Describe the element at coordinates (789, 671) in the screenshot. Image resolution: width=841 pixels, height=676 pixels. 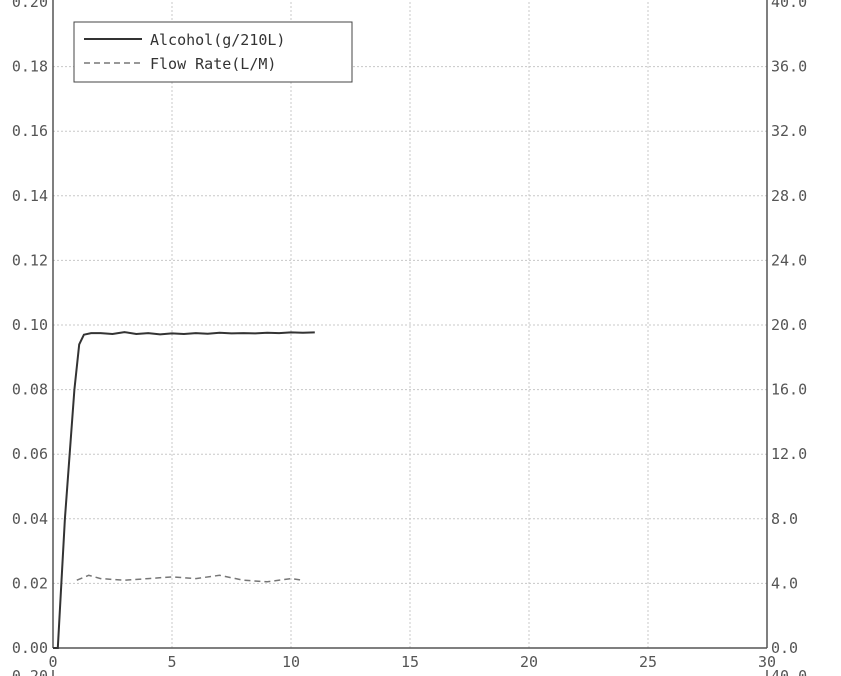
I see `next-panel-right-tick-label: 40.0` at that location.